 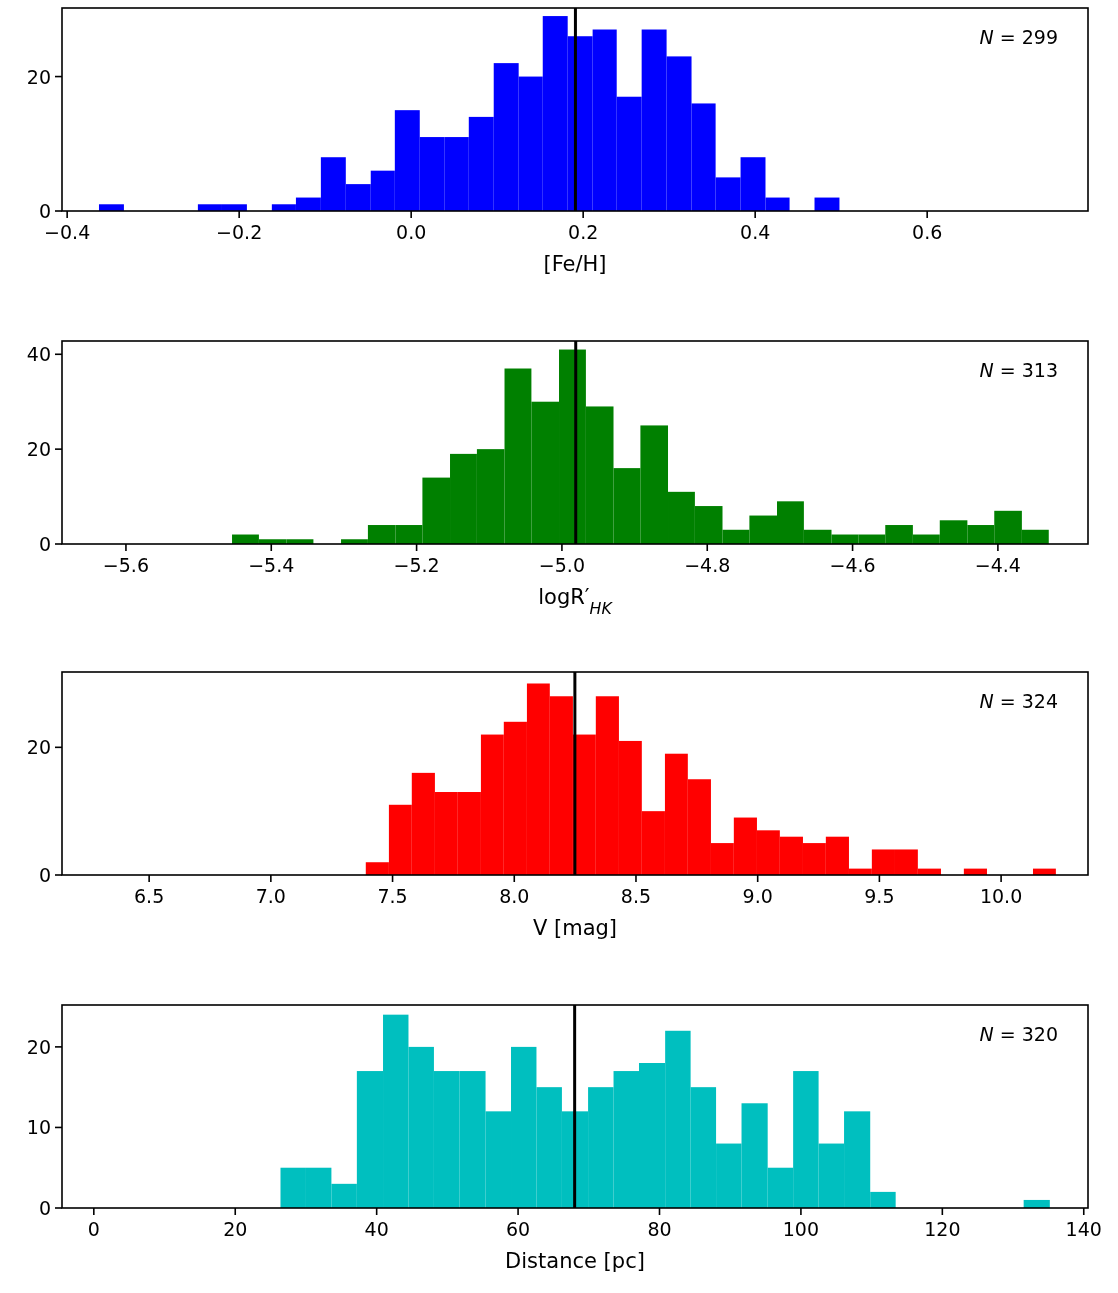 What do you see at coordinates (997, 565) in the screenshot?
I see `x-tick-label: −4.4` at bounding box center [997, 565].